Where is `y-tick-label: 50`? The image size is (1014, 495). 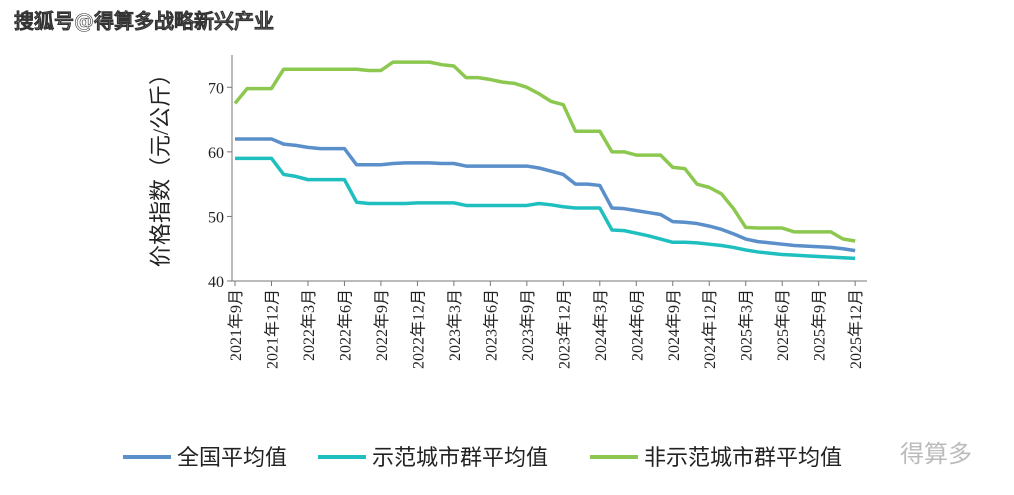 y-tick-label: 50 is located at coordinates (216, 217).